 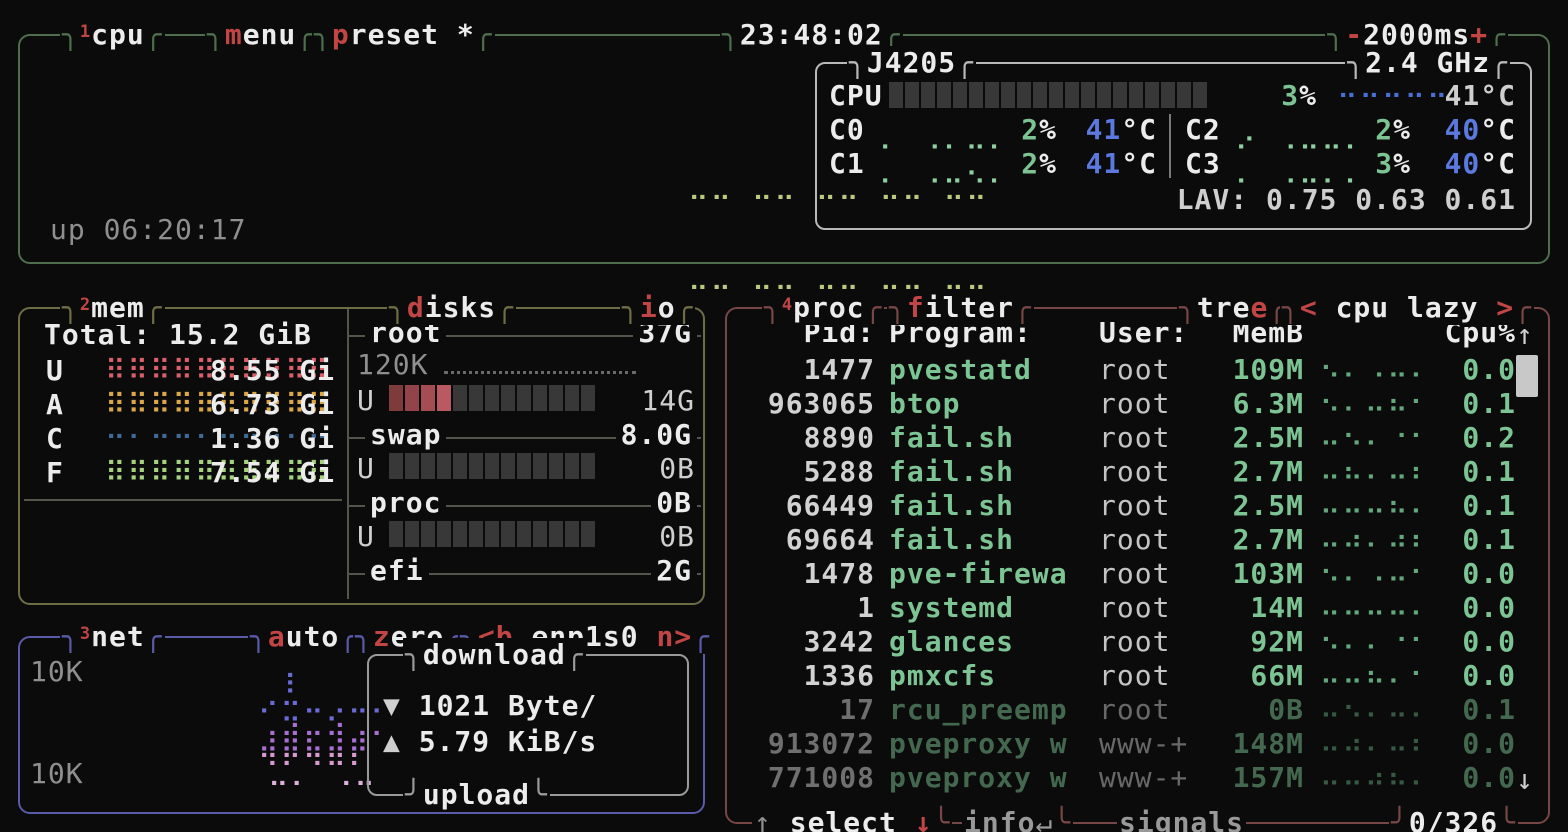 I want to click on tree-toggle: ╮tree╭, so click(x=1233, y=308).